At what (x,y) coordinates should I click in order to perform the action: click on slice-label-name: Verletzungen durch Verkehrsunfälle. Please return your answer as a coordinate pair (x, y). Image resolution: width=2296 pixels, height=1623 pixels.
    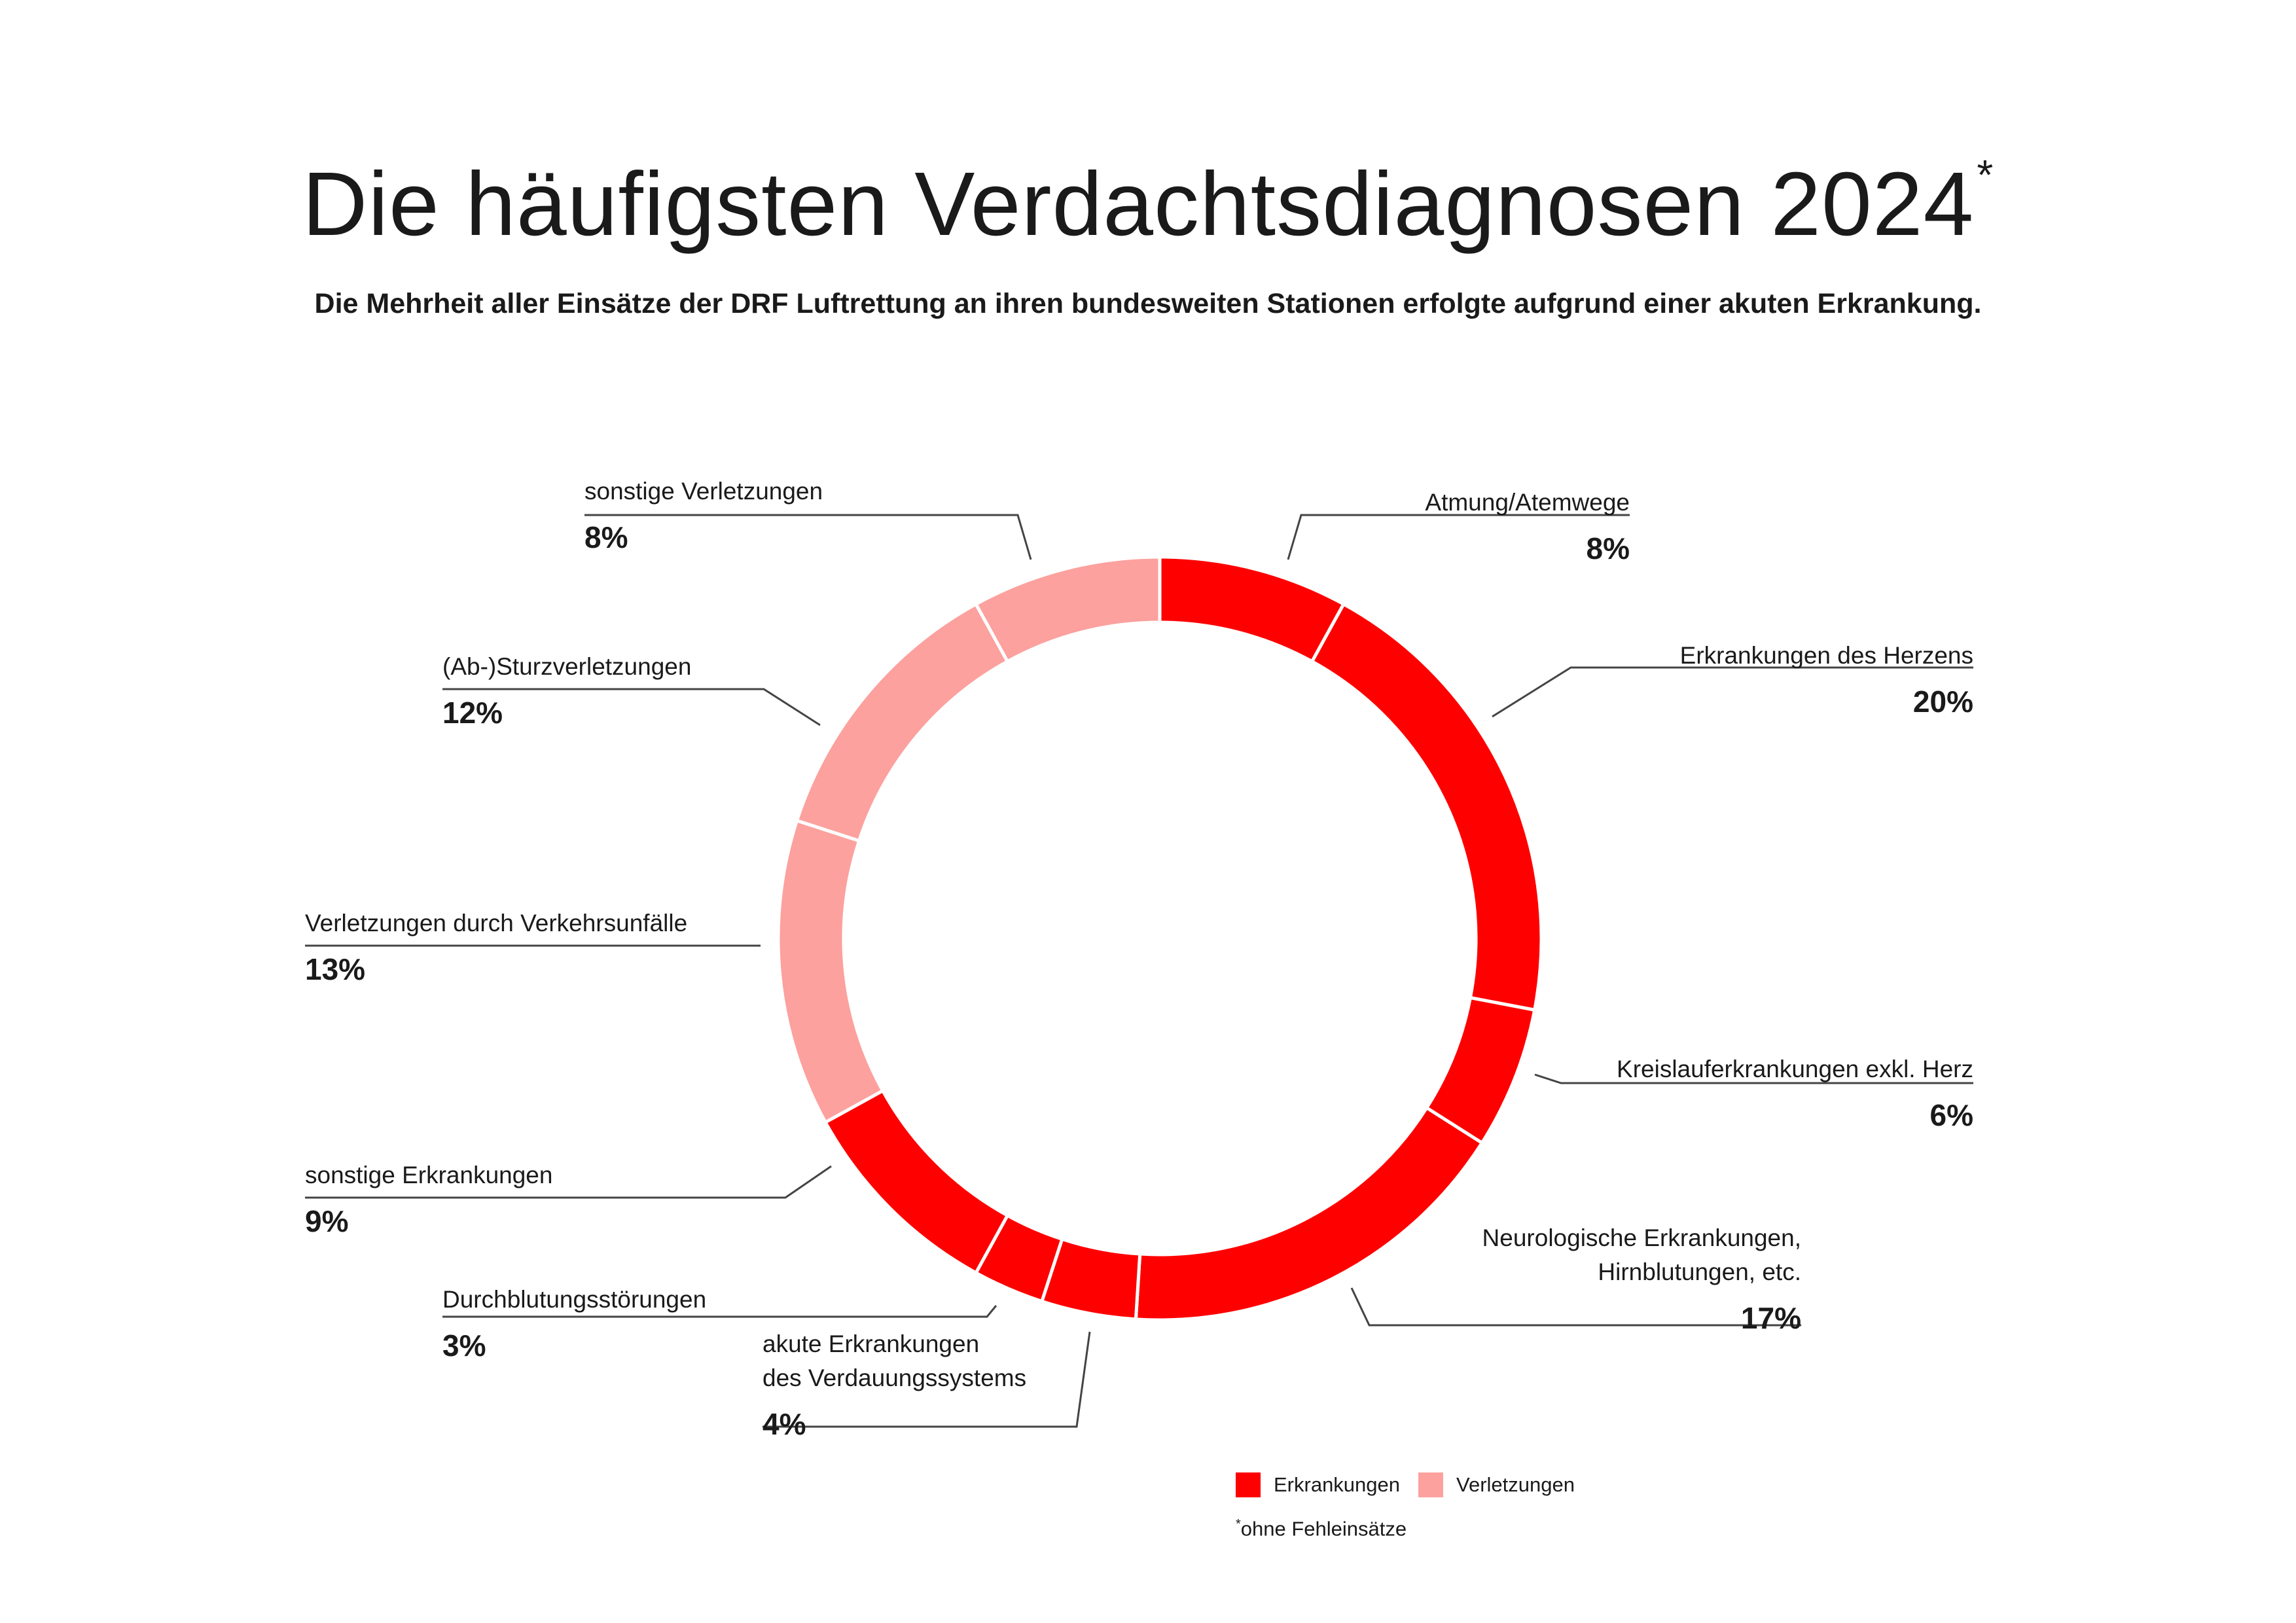
    Looking at the image, I should click on (496, 923).